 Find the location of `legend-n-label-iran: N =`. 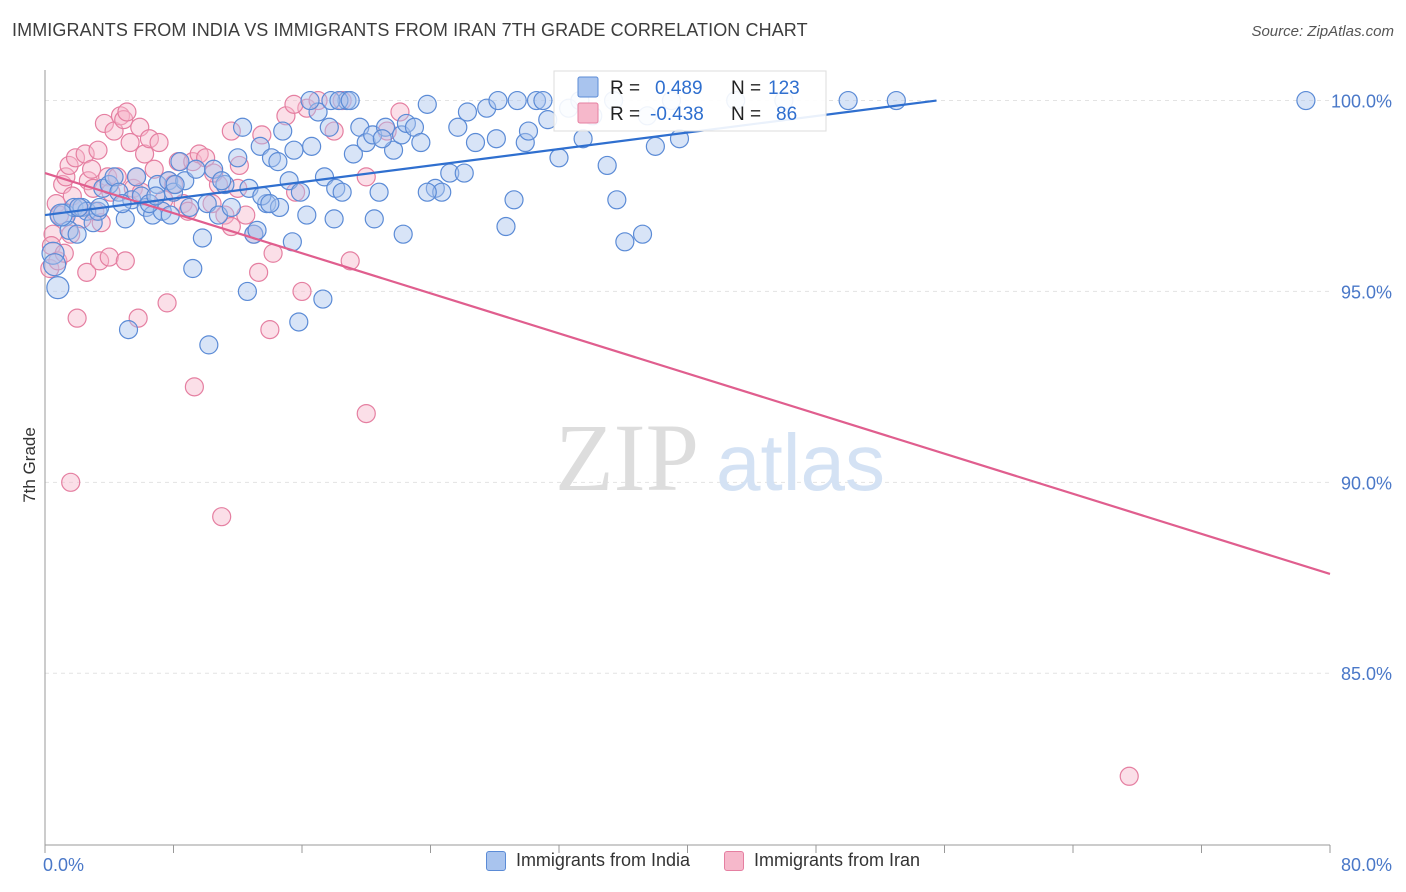

legend-n-label-iran: N = is located at coordinates (746, 114).